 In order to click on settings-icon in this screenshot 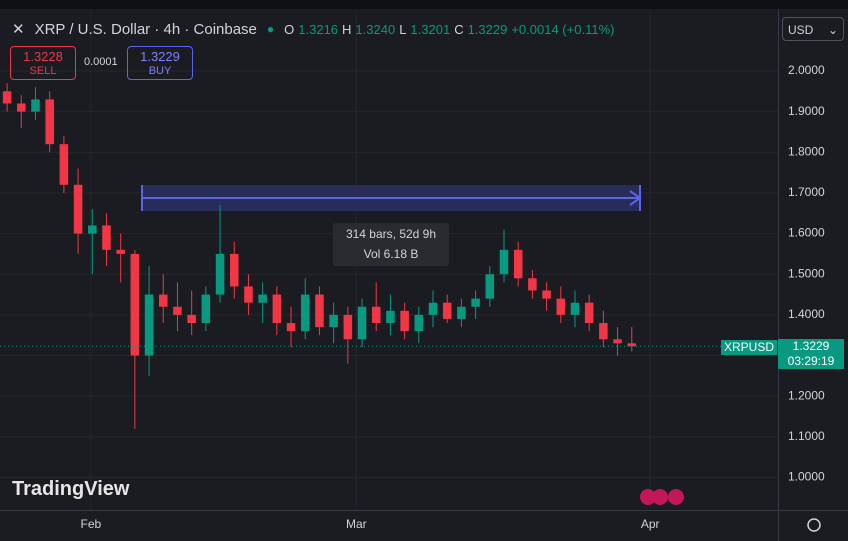, I will do `click(814, 525)`.